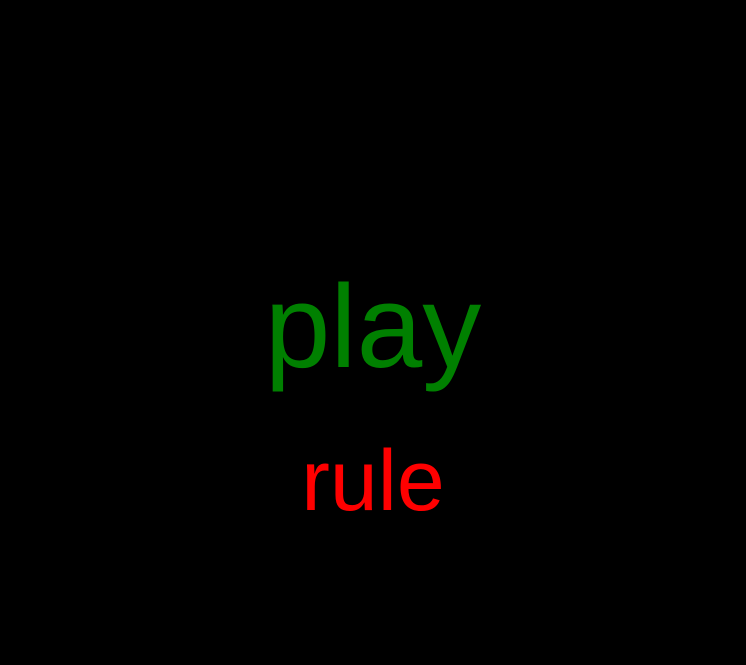 The width and height of the screenshot is (746, 665). What do you see at coordinates (373, 481) in the screenshot?
I see `rule-button: rule` at bounding box center [373, 481].